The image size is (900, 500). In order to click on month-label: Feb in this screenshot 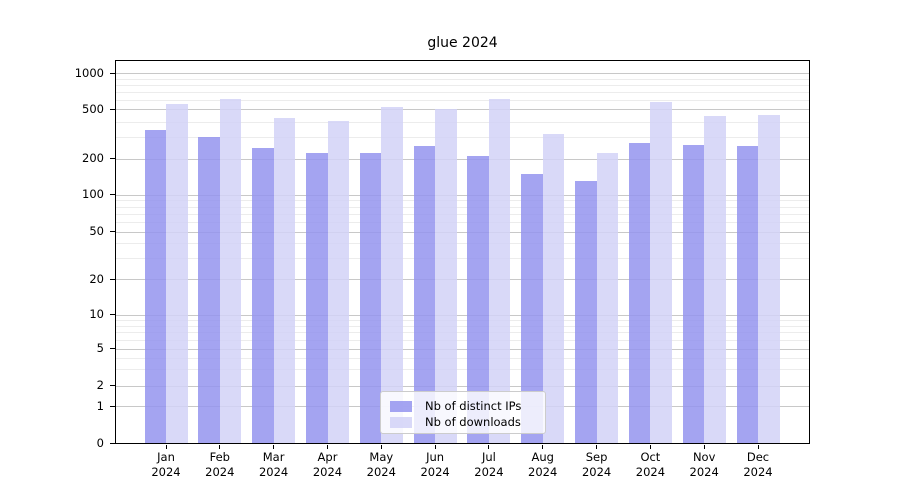, I will do `click(219, 457)`.